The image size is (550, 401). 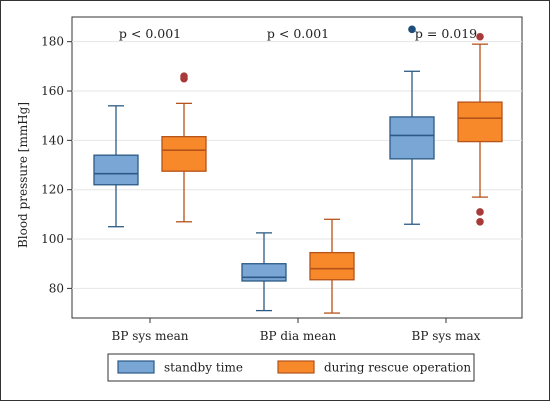 I want to click on y-tick-label: 80, so click(x=56, y=288).